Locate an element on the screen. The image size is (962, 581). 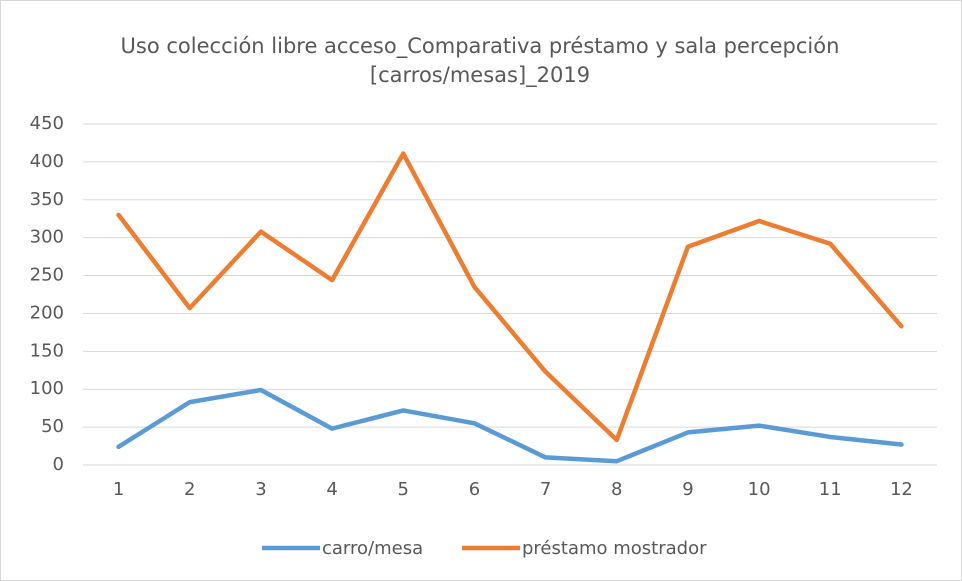
y-tick-label: 250 is located at coordinates (47, 275).